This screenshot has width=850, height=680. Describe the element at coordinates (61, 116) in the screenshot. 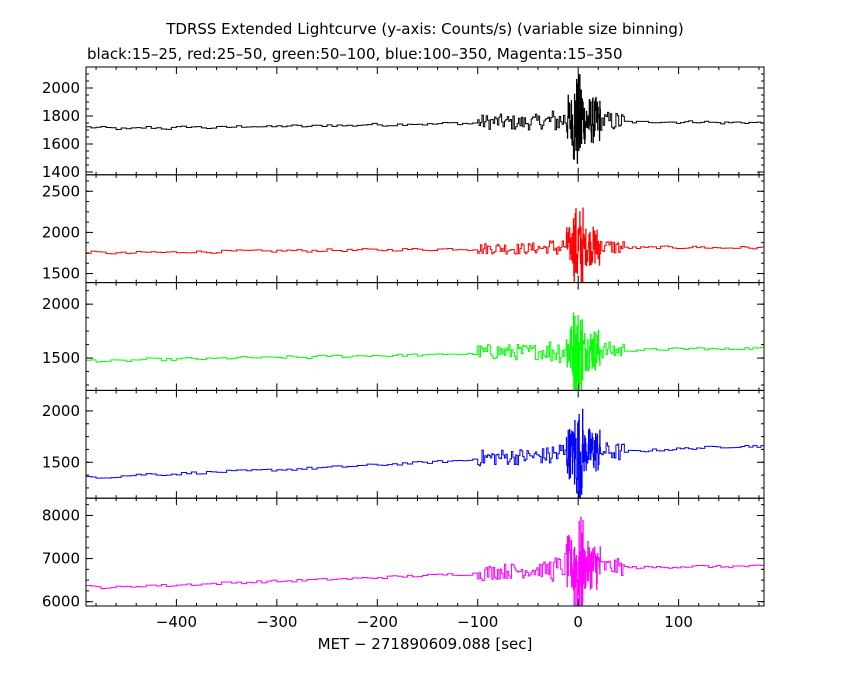

I see `y-tick-label: 1800` at that location.